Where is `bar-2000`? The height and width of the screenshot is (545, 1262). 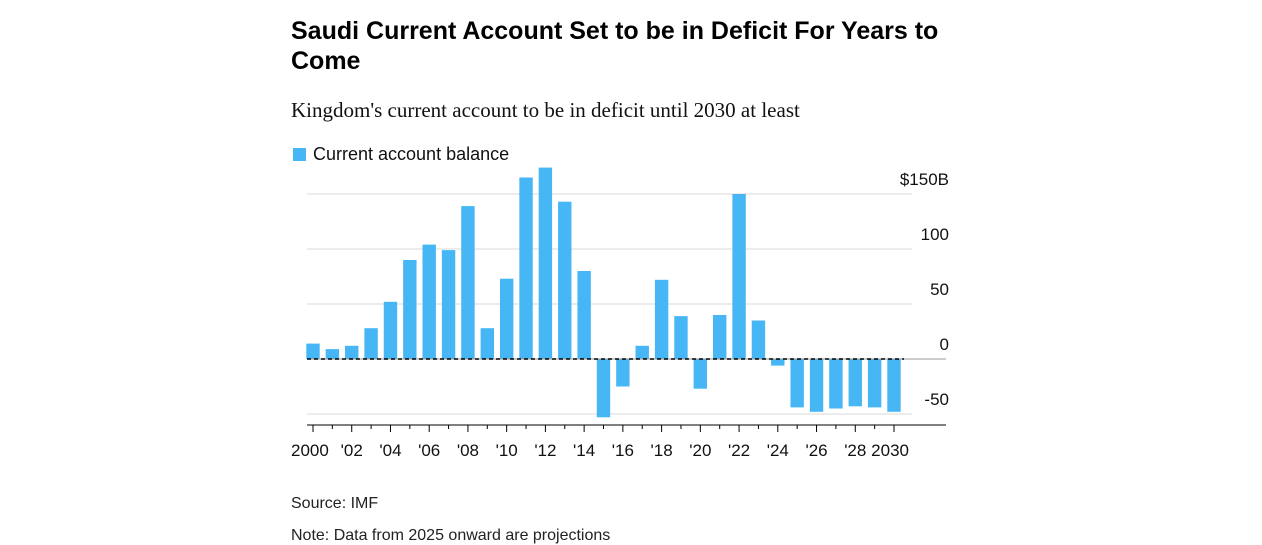
bar-2000 is located at coordinates (313, 351).